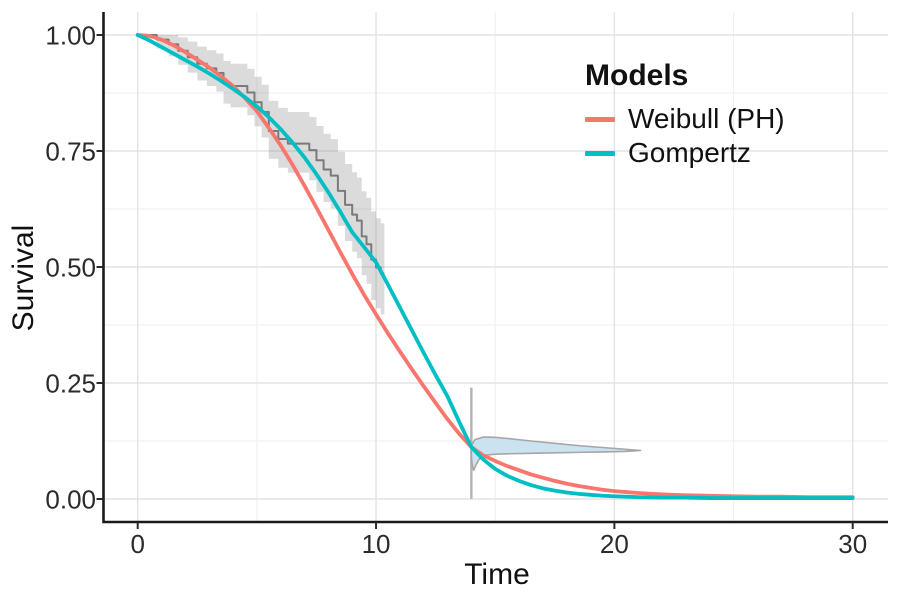 The image size is (900, 600). Describe the element at coordinates (600, 119) in the screenshot. I see `weibull-line-key-icon` at that location.